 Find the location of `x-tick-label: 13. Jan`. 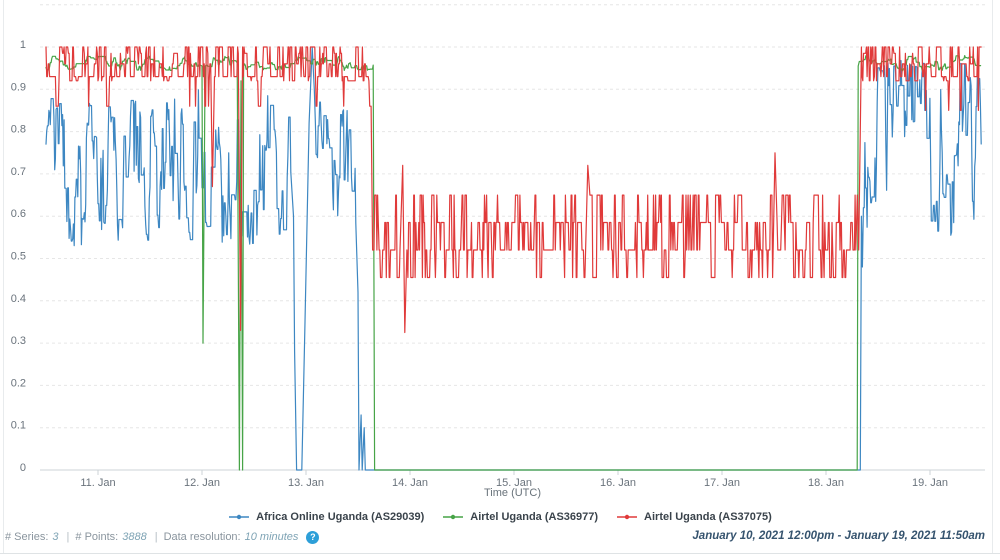

x-tick-label: 13. Jan is located at coordinates (306, 483).